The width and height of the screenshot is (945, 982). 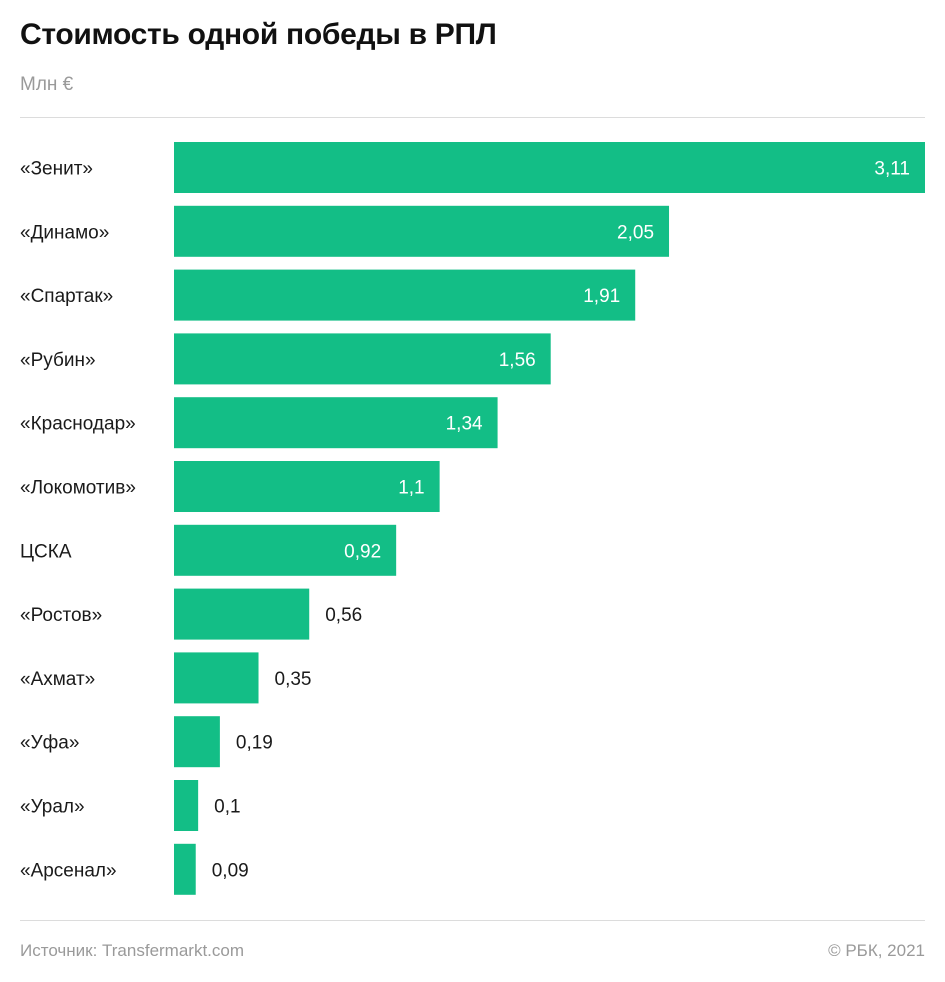 What do you see at coordinates (78, 488) in the screenshot?
I see `category-label: «Локомотив»` at bounding box center [78, 488].